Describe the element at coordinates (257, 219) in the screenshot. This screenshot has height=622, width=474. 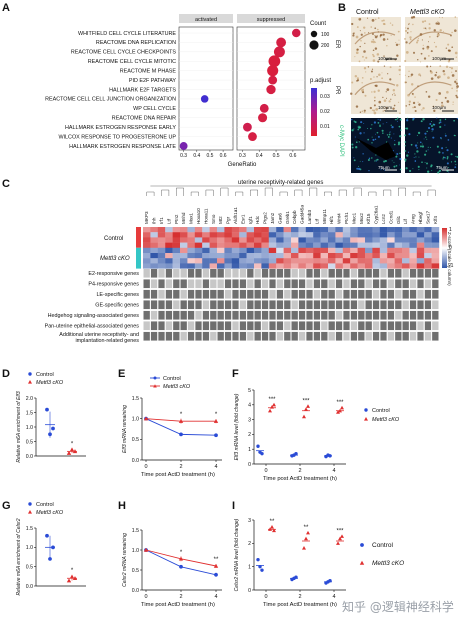
I see `gene-label-15: Hdc` at that location.